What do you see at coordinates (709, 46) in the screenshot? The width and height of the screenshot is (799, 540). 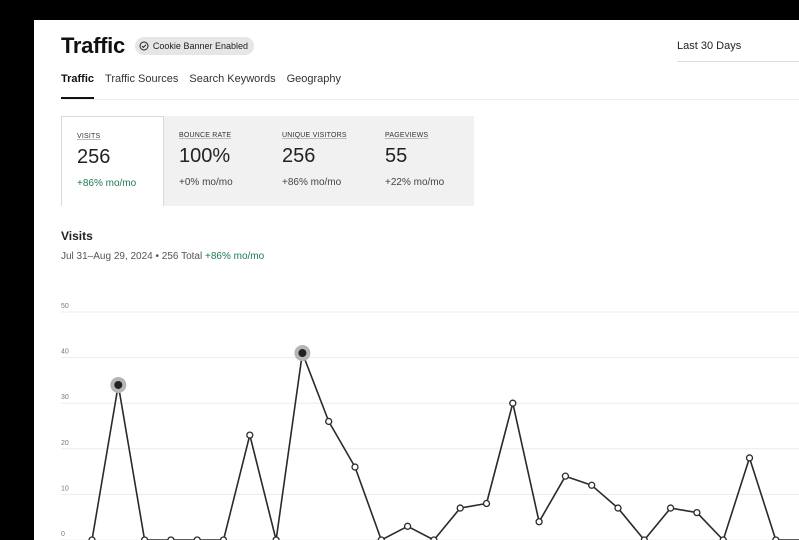 I see `date-range-value: Last 30 Days` at bounding box center [709, 46].